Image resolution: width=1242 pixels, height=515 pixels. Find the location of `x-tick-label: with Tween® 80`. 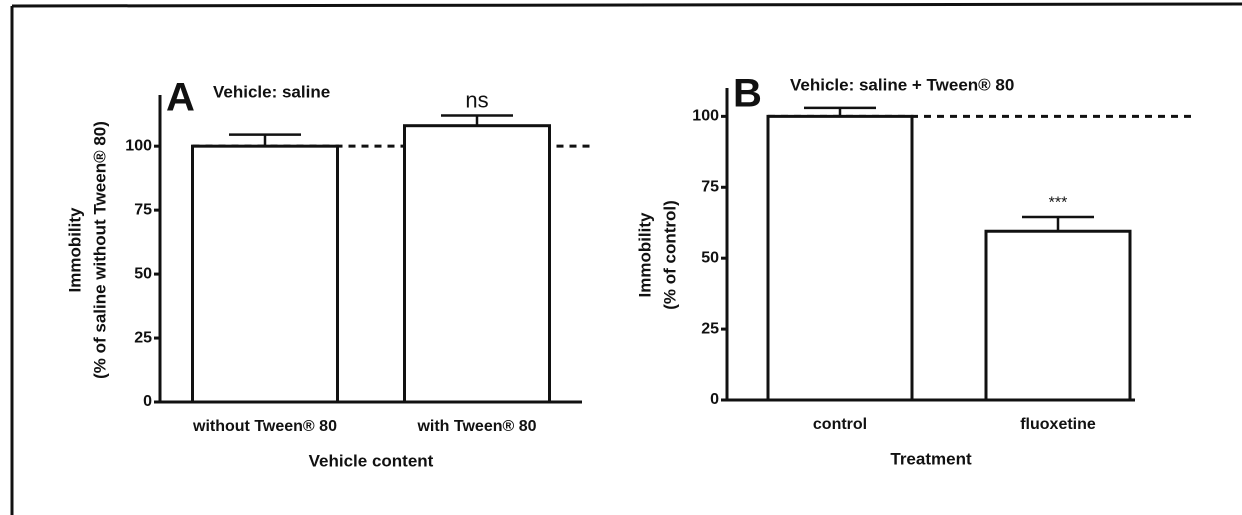

x-tick-label: with Tween® 80 is located at coordinates (476, 426).